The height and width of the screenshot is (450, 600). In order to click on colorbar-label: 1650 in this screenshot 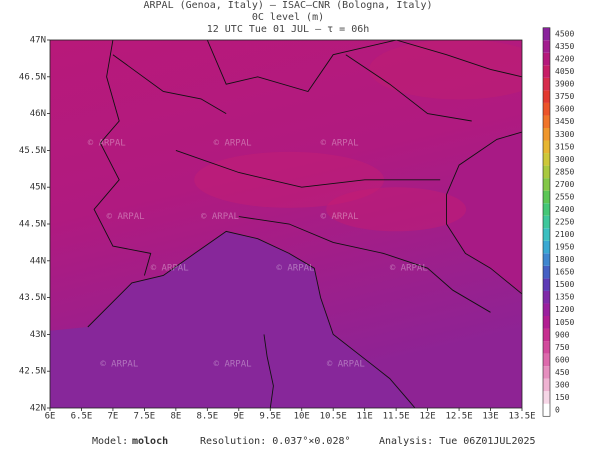, I will do `click(564, 272)`.